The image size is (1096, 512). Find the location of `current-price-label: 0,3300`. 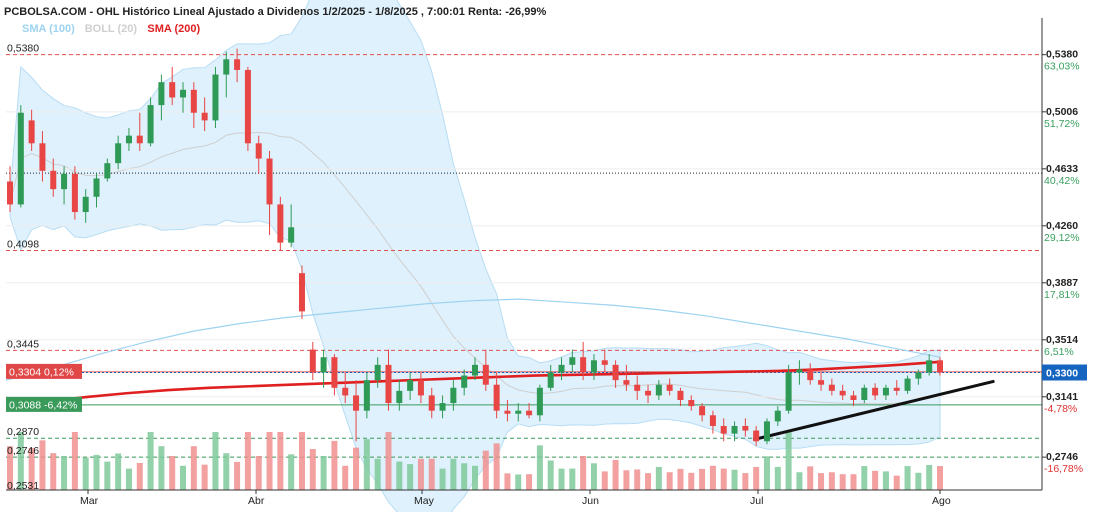

current-price-label: 0,3300 is located at coordinates (1062, 373).